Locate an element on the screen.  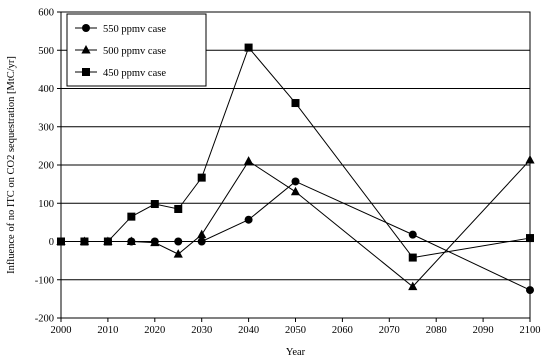
x-tick-label: 2090 is located at coordinates (483, 330).